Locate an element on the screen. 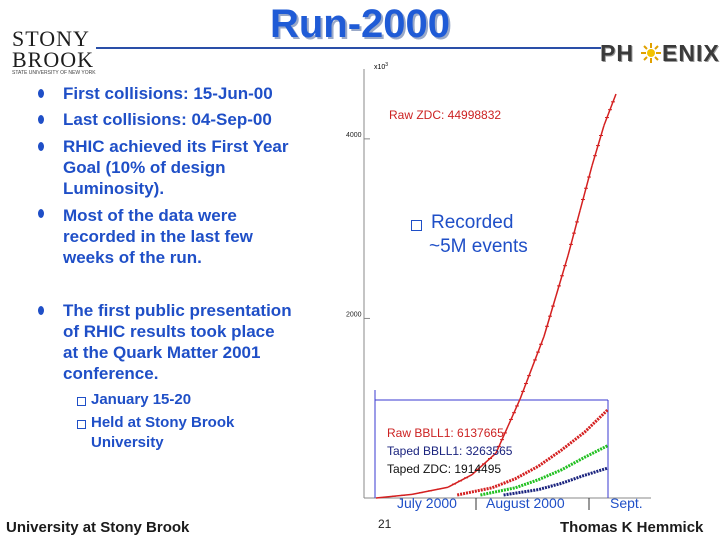  inset-series-taped-bbll1 is located at coordinates (544, 470).